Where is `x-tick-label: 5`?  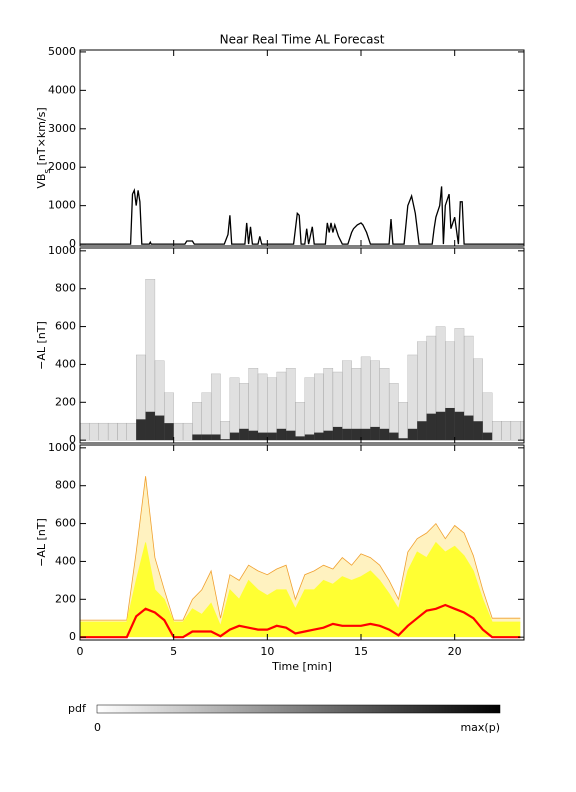 x-tick-label: 5 is located at coordinates (173, 651).